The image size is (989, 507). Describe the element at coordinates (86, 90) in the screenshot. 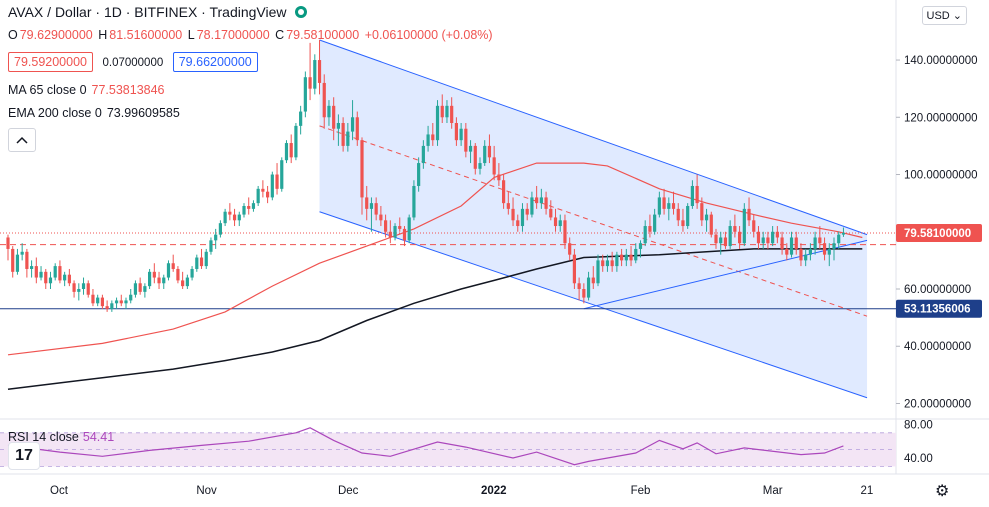

I see `ma65-legend: MA 65 close 0 77.53813846` at that location.